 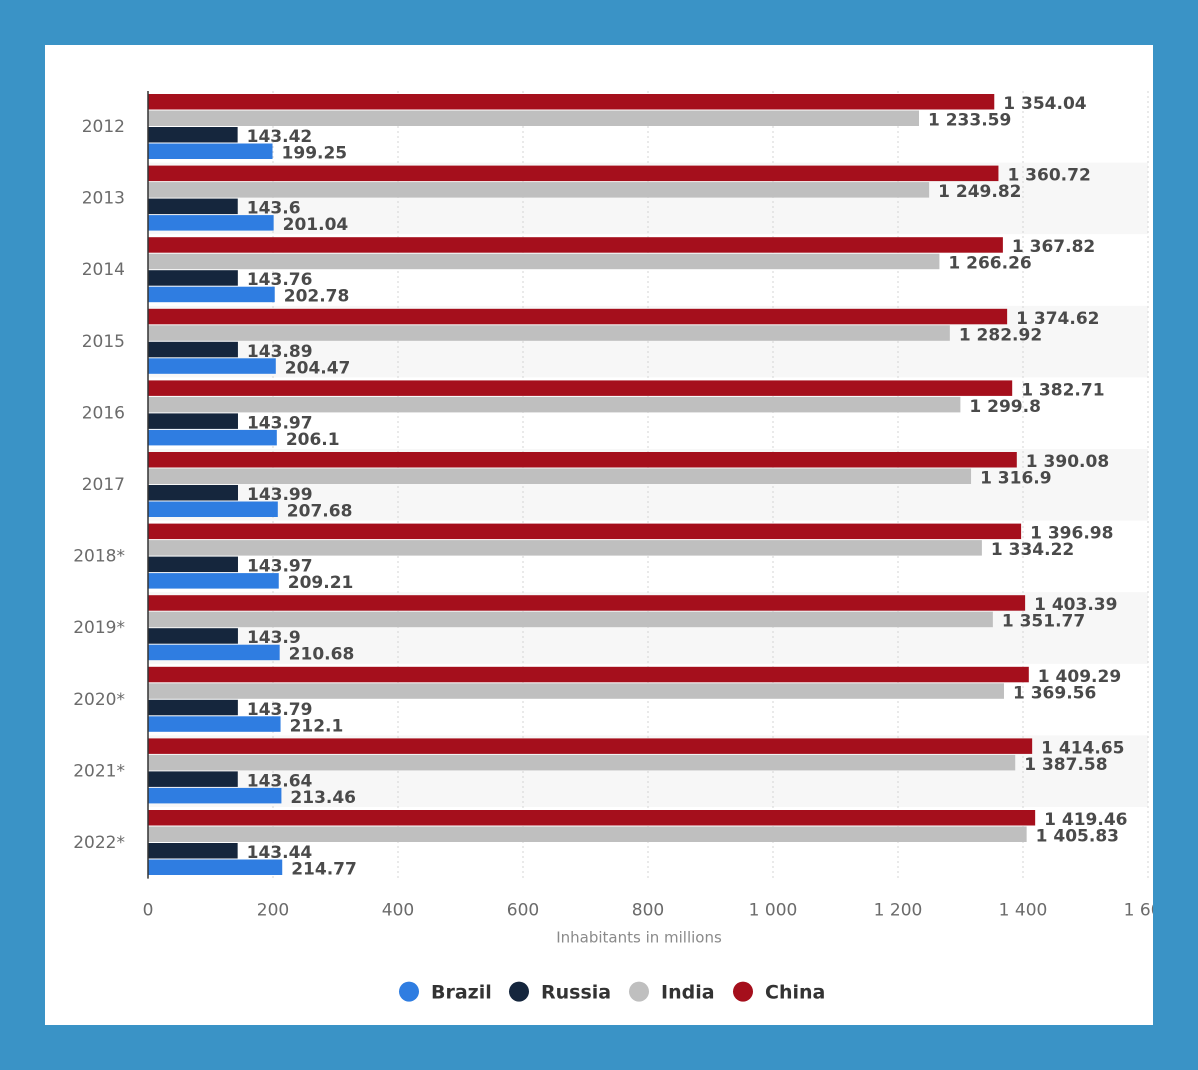 I want to click on x-axis-title: Inhabitants in millions, so click(x=639, y=938).